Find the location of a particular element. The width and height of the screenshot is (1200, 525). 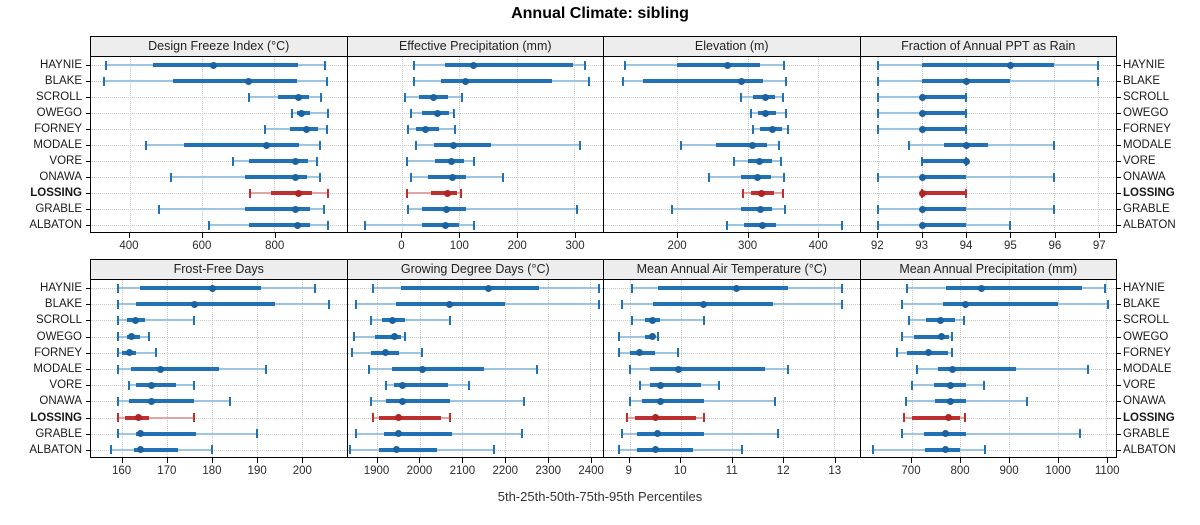

panel-title: Frost-Free Days is located at coordinates (218, 269).